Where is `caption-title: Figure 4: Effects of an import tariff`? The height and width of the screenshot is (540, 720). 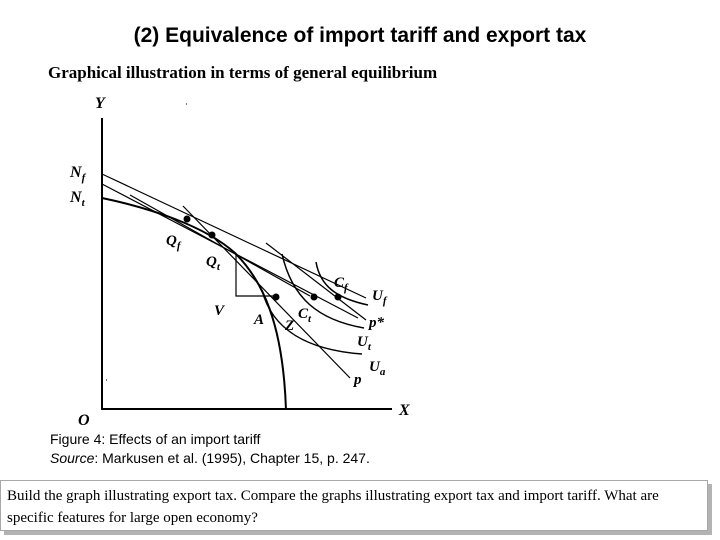
caption-title: Figure 4: Effects of an import tariff is located at coordinates (155, 439).